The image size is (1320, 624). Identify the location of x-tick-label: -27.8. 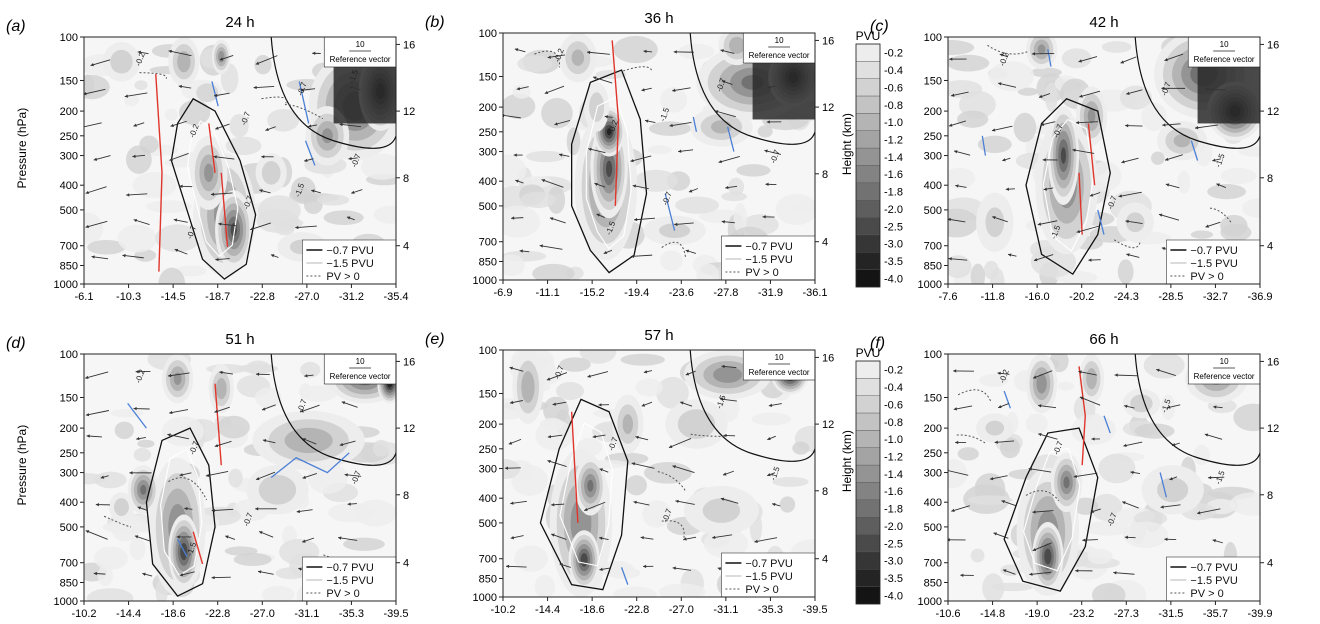
(725, 293).